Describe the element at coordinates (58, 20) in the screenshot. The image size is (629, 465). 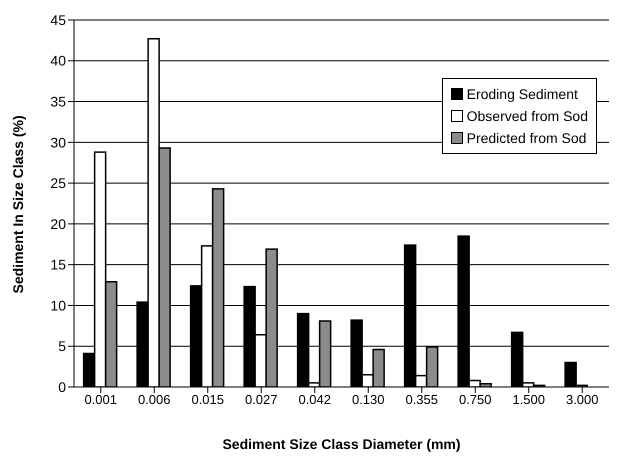
I see `y-tick-label: 45` at that location.